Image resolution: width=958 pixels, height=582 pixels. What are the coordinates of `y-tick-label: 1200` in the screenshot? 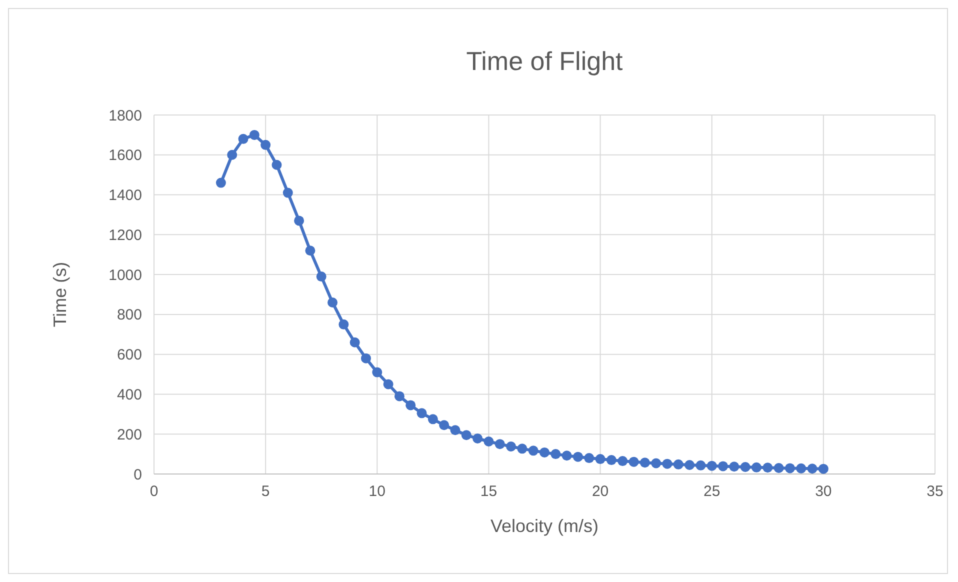 It's located at (125, 235).